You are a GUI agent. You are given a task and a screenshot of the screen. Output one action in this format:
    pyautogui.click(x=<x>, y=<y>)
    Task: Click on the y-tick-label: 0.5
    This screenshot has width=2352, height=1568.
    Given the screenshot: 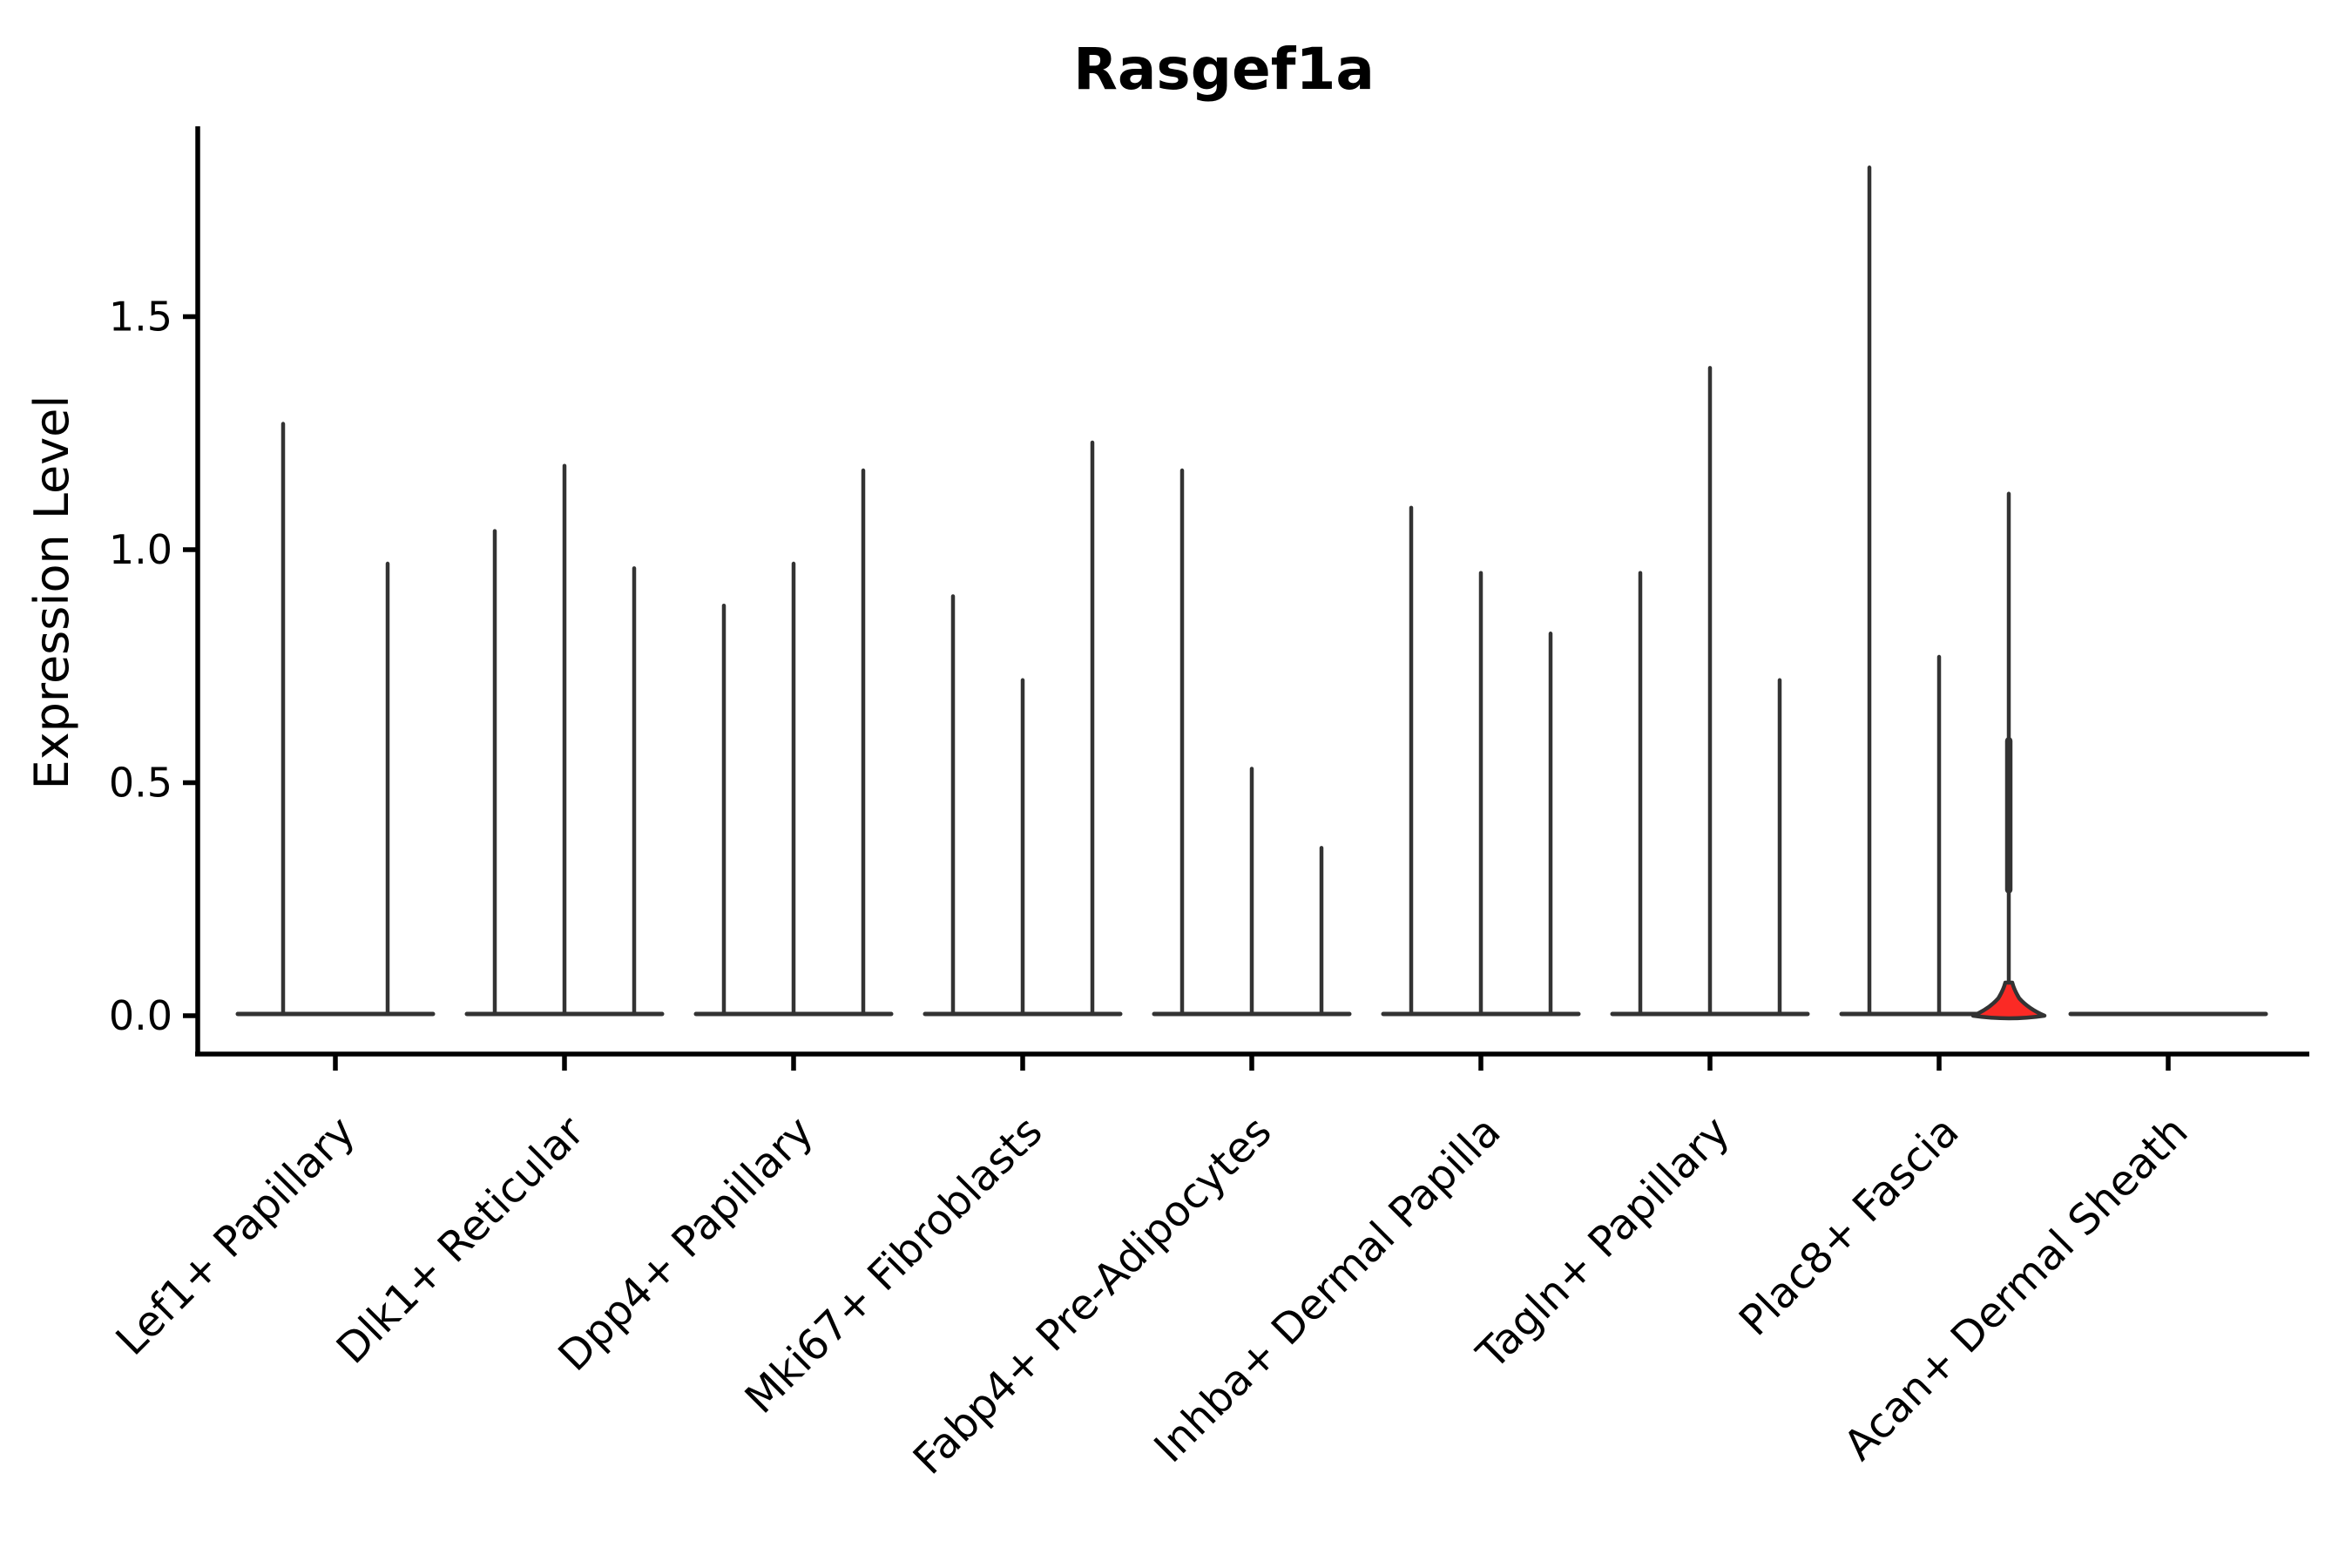 What is the action you would take?
    pyautogui.click(x=140, y=783)
    